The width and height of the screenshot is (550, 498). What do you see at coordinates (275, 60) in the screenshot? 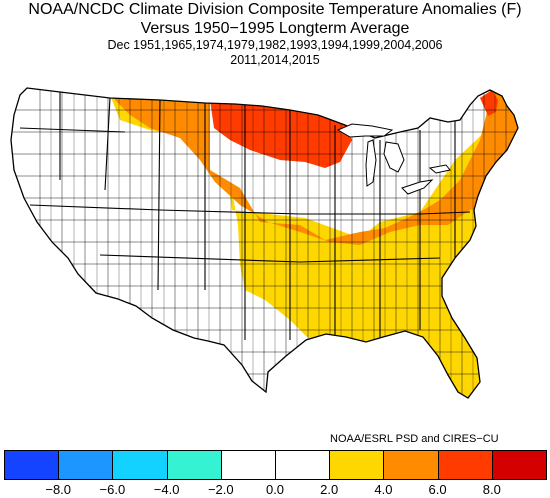
I see `composite-years-line2: 2011,2014,2015` at bounding box center [275, 60].